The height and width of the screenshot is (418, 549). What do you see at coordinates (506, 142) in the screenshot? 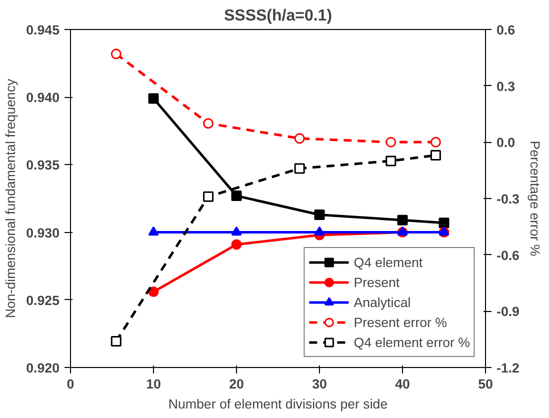
I see `y2-tick-label: 0.0` at bounding box center [506, 142].